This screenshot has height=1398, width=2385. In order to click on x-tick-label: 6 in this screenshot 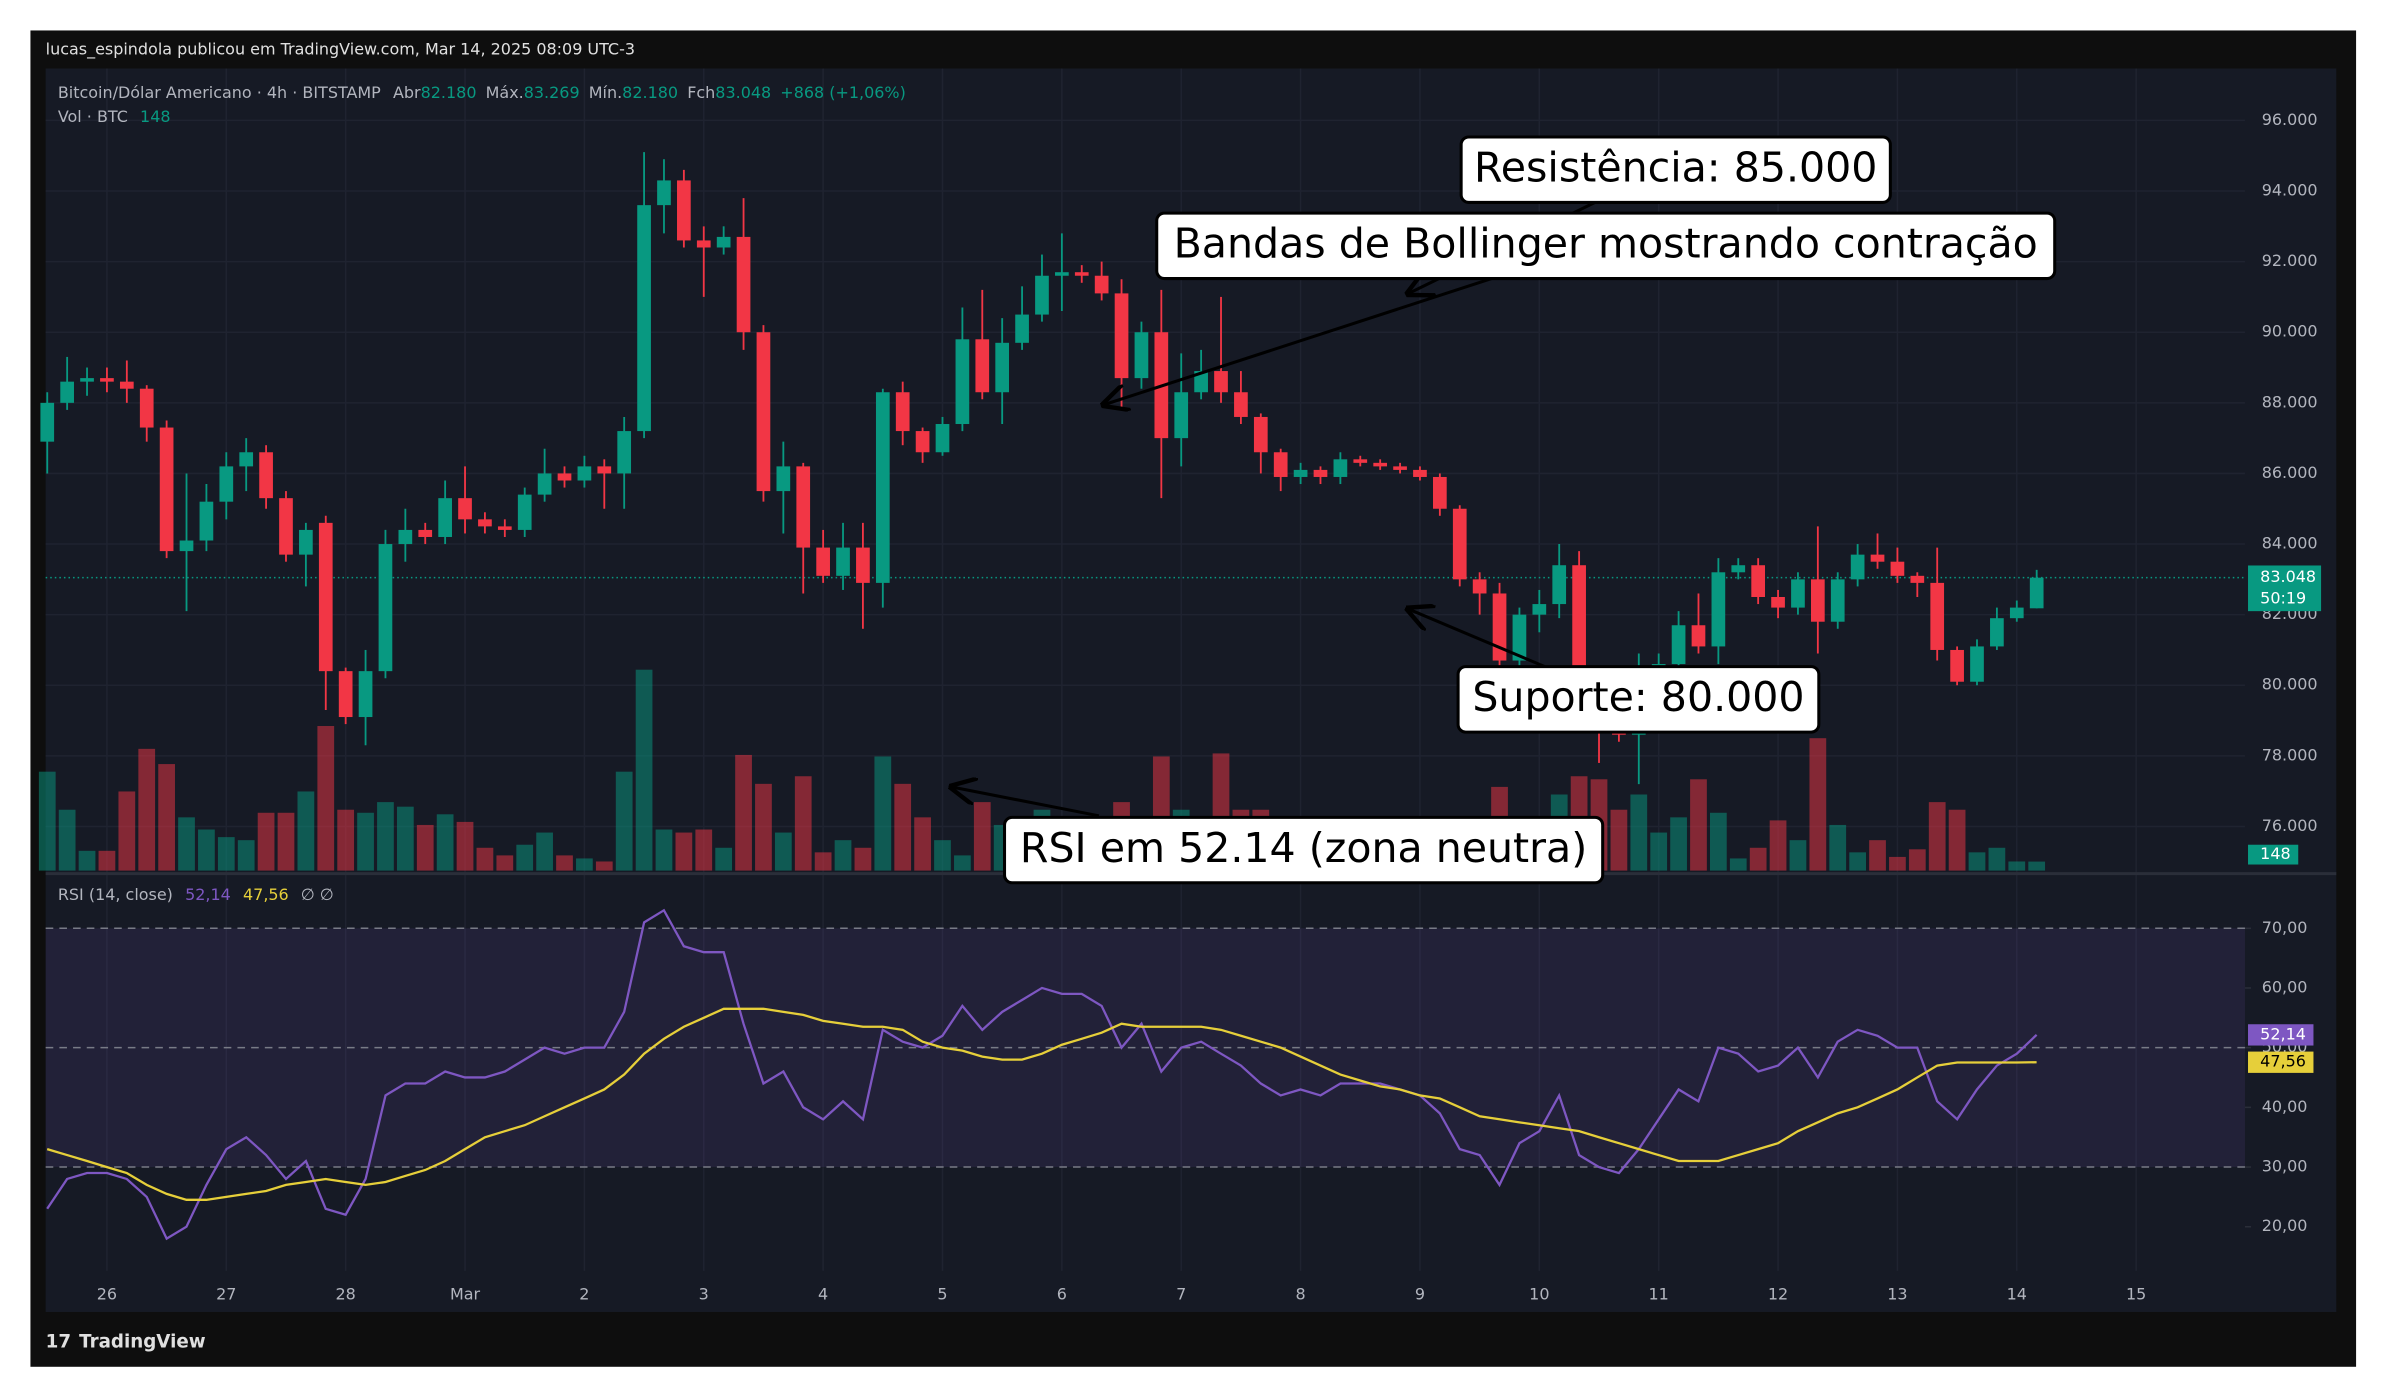, I will do `click(1062, 1294)`.